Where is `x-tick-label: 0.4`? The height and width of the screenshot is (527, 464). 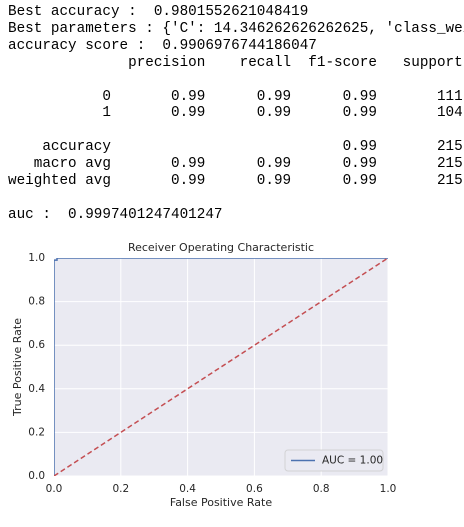
x-tick-label: 0.4 is located at coordinates (187, 489).